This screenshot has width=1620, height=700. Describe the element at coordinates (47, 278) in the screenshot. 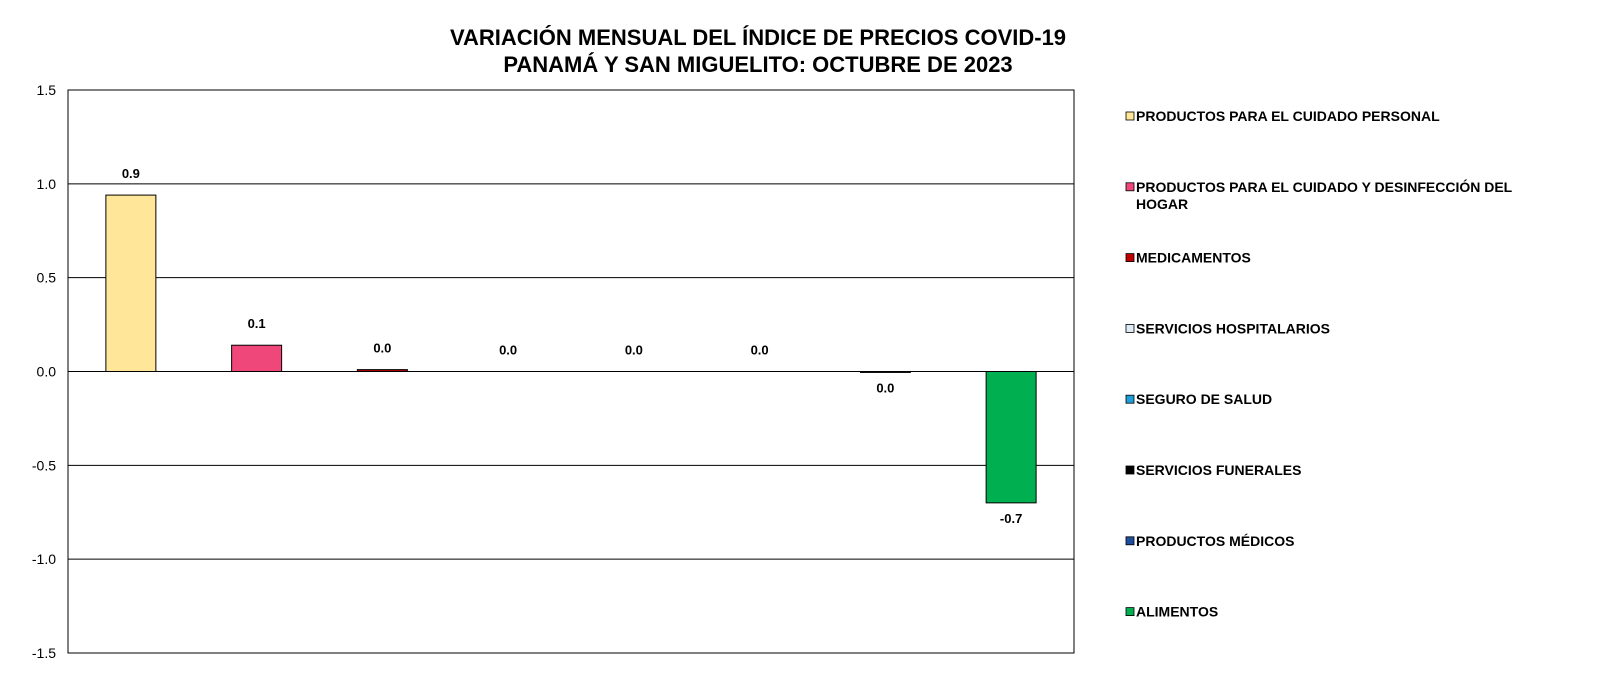

I see `y-tick-label: 0.5` at that location.